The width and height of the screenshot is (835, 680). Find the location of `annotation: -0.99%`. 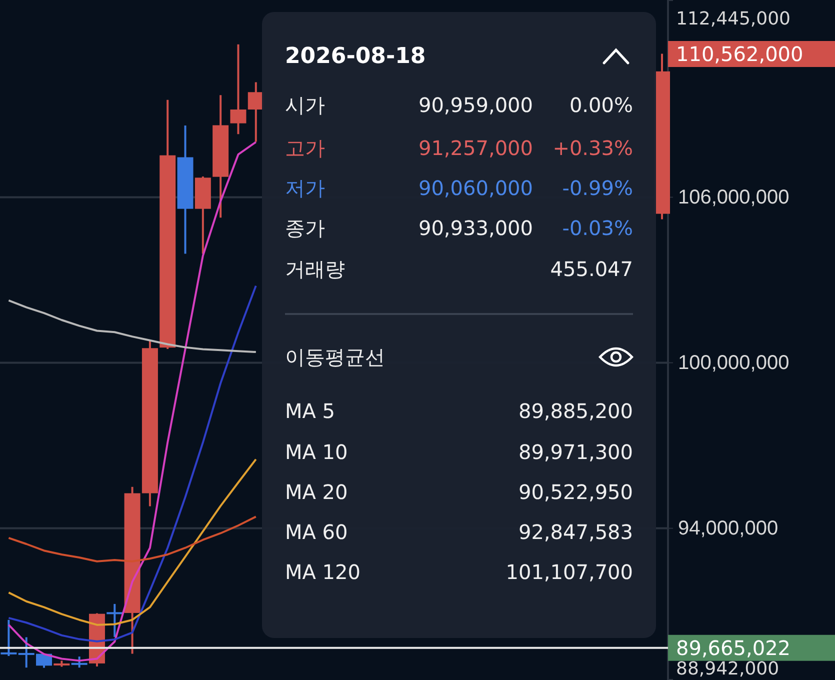

annotation: -0.99% is located at coordinates (597, 188).